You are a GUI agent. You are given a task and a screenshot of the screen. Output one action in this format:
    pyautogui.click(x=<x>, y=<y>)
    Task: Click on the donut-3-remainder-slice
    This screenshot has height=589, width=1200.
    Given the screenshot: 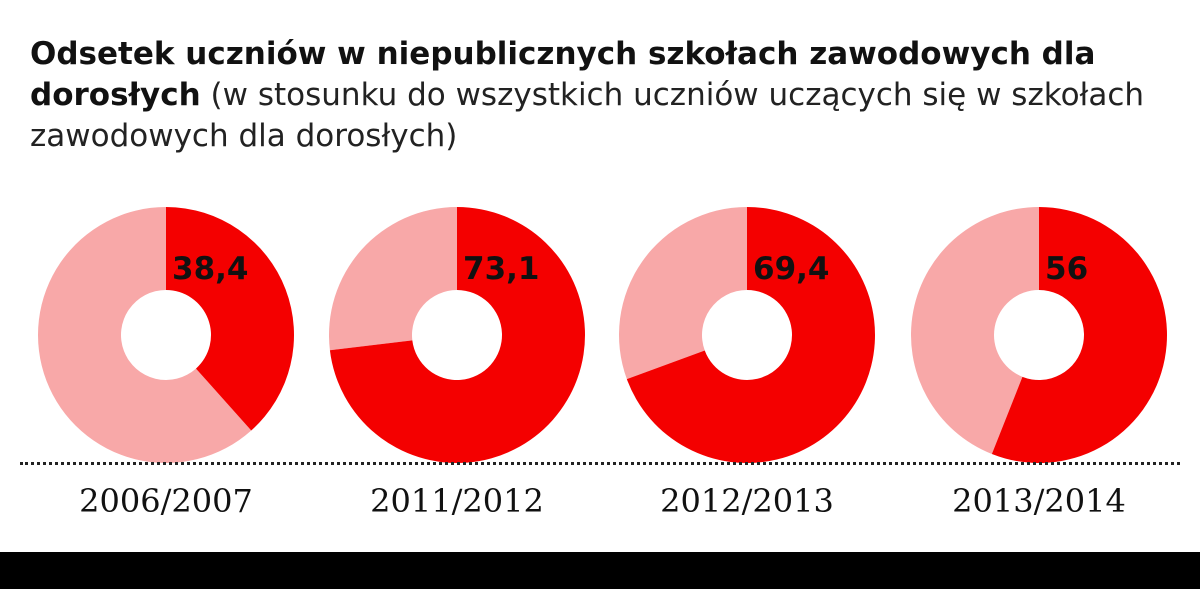 What is the action you would take?
    pyautogui.click(x=682, y=293)
    